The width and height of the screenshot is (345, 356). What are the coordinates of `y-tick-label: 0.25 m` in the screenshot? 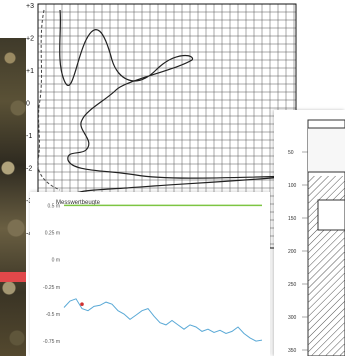 It's located at (52, 234).